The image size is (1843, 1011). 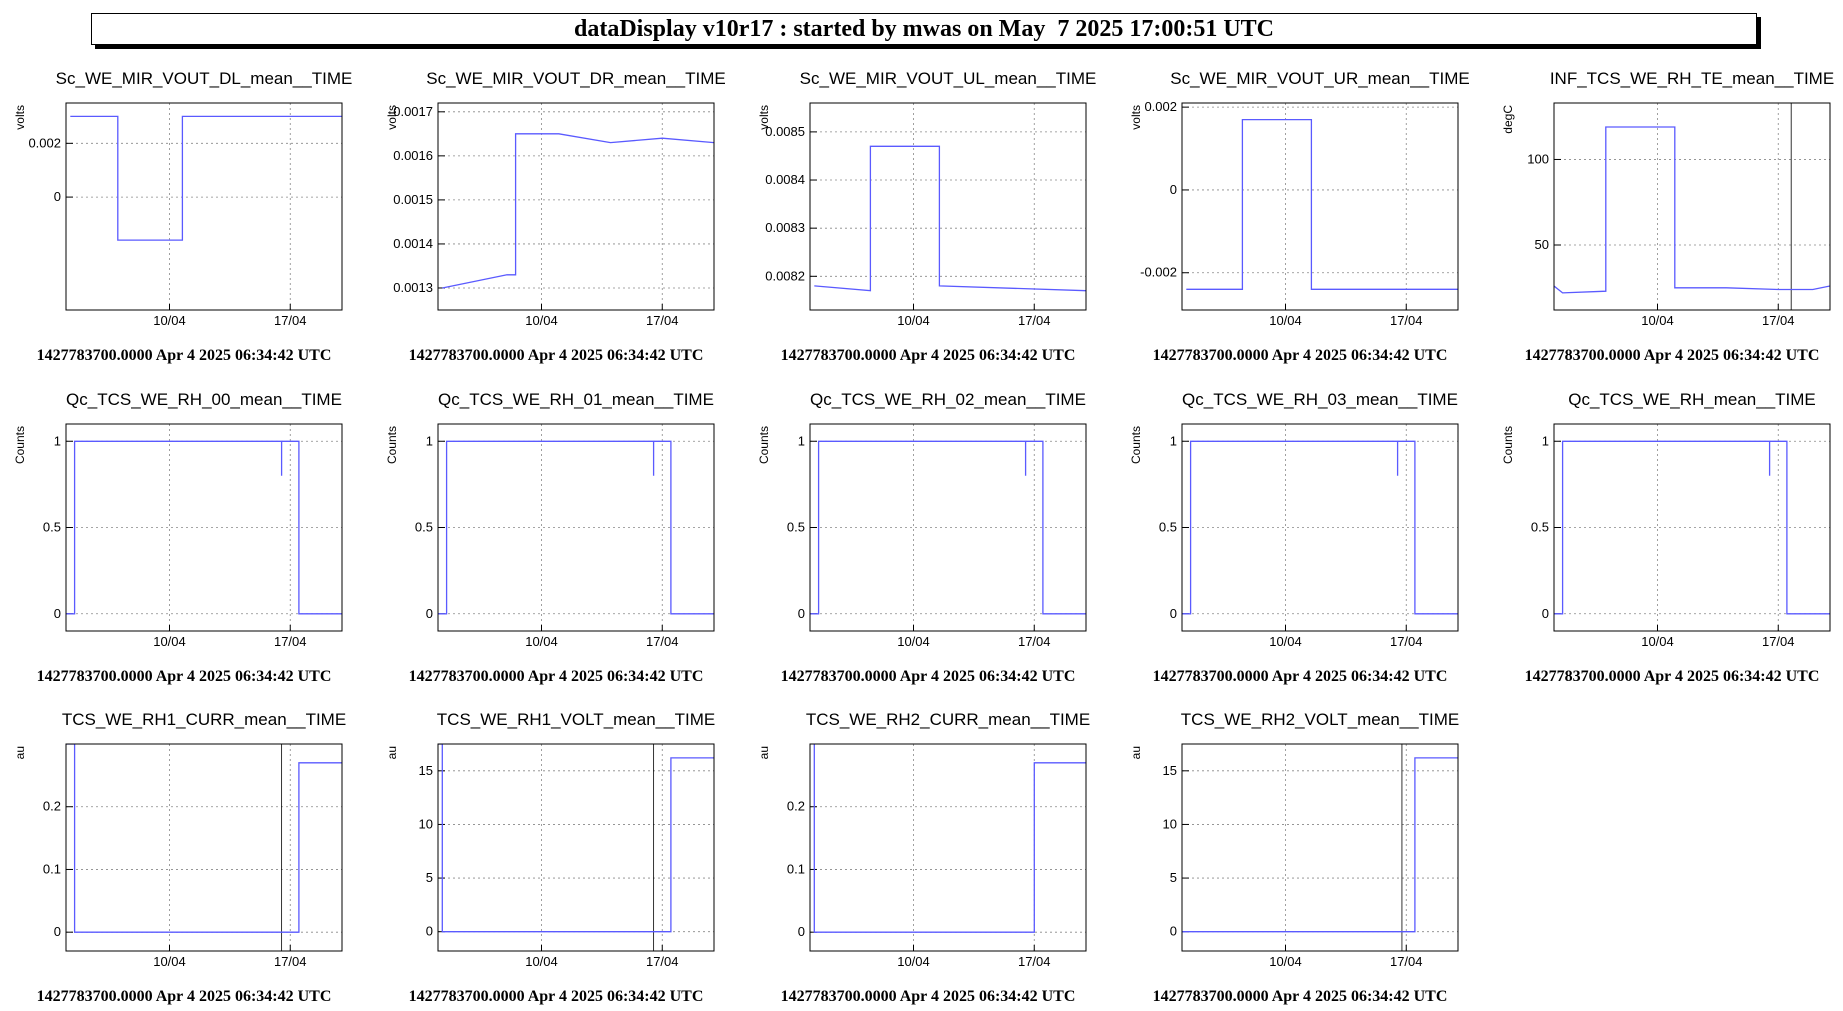 What do you see at coordinates (576, 399) in the screenshot?
I see `panel-title: Qc_TCS_WE_RH_01_mean__TIME` at bounding box center [576, 399].